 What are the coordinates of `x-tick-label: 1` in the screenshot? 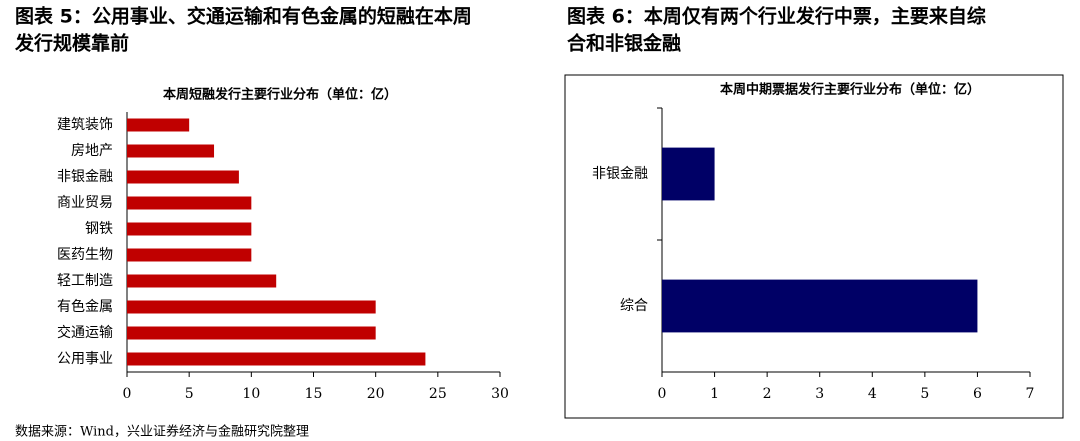 It's located at (714, 394).